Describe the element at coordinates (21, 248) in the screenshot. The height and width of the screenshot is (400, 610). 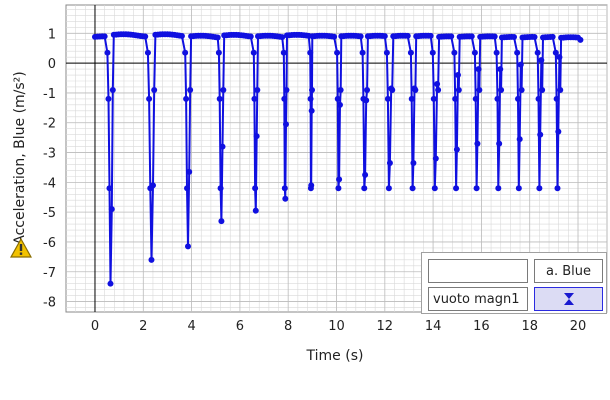
I see `warning-icon` at that location.